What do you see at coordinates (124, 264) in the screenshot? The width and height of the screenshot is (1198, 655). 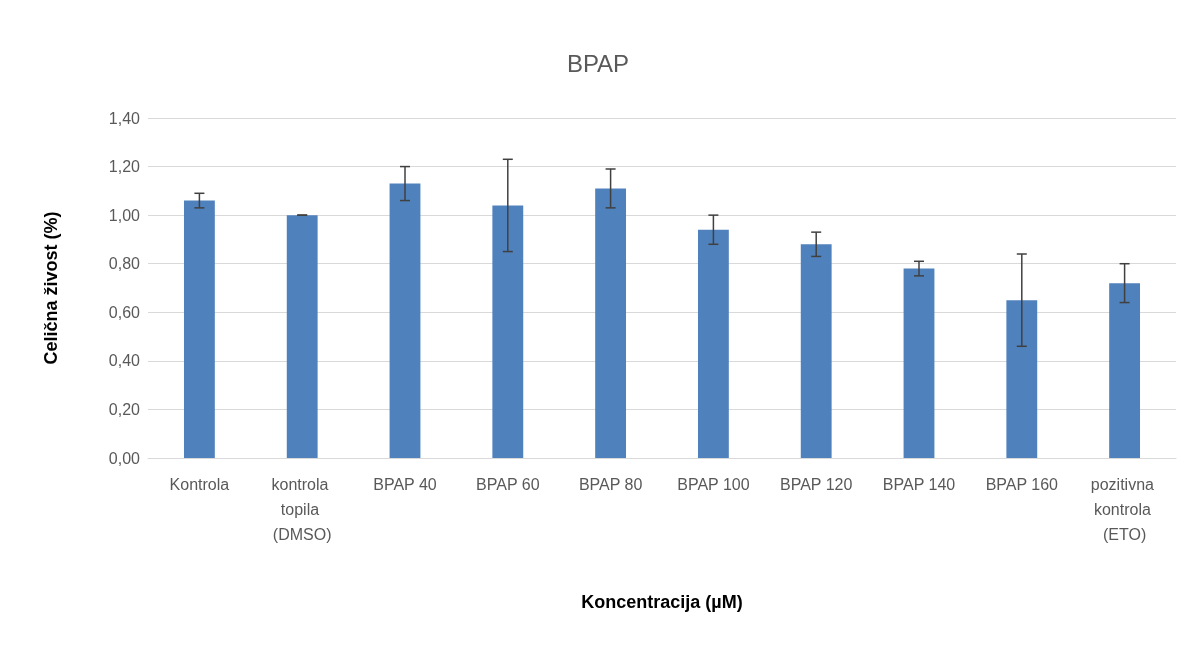 I see `y-tick-label: 0,80` at bounding box center [124, 264].